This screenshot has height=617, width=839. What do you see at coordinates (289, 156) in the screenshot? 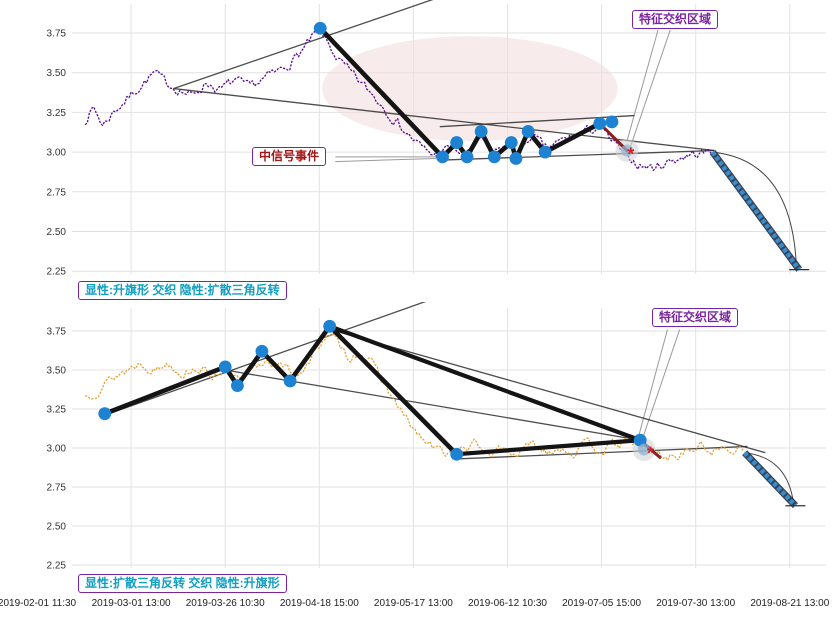
I see `annotation-signal-event: 中信号事件` at bounding box center [289, 156].